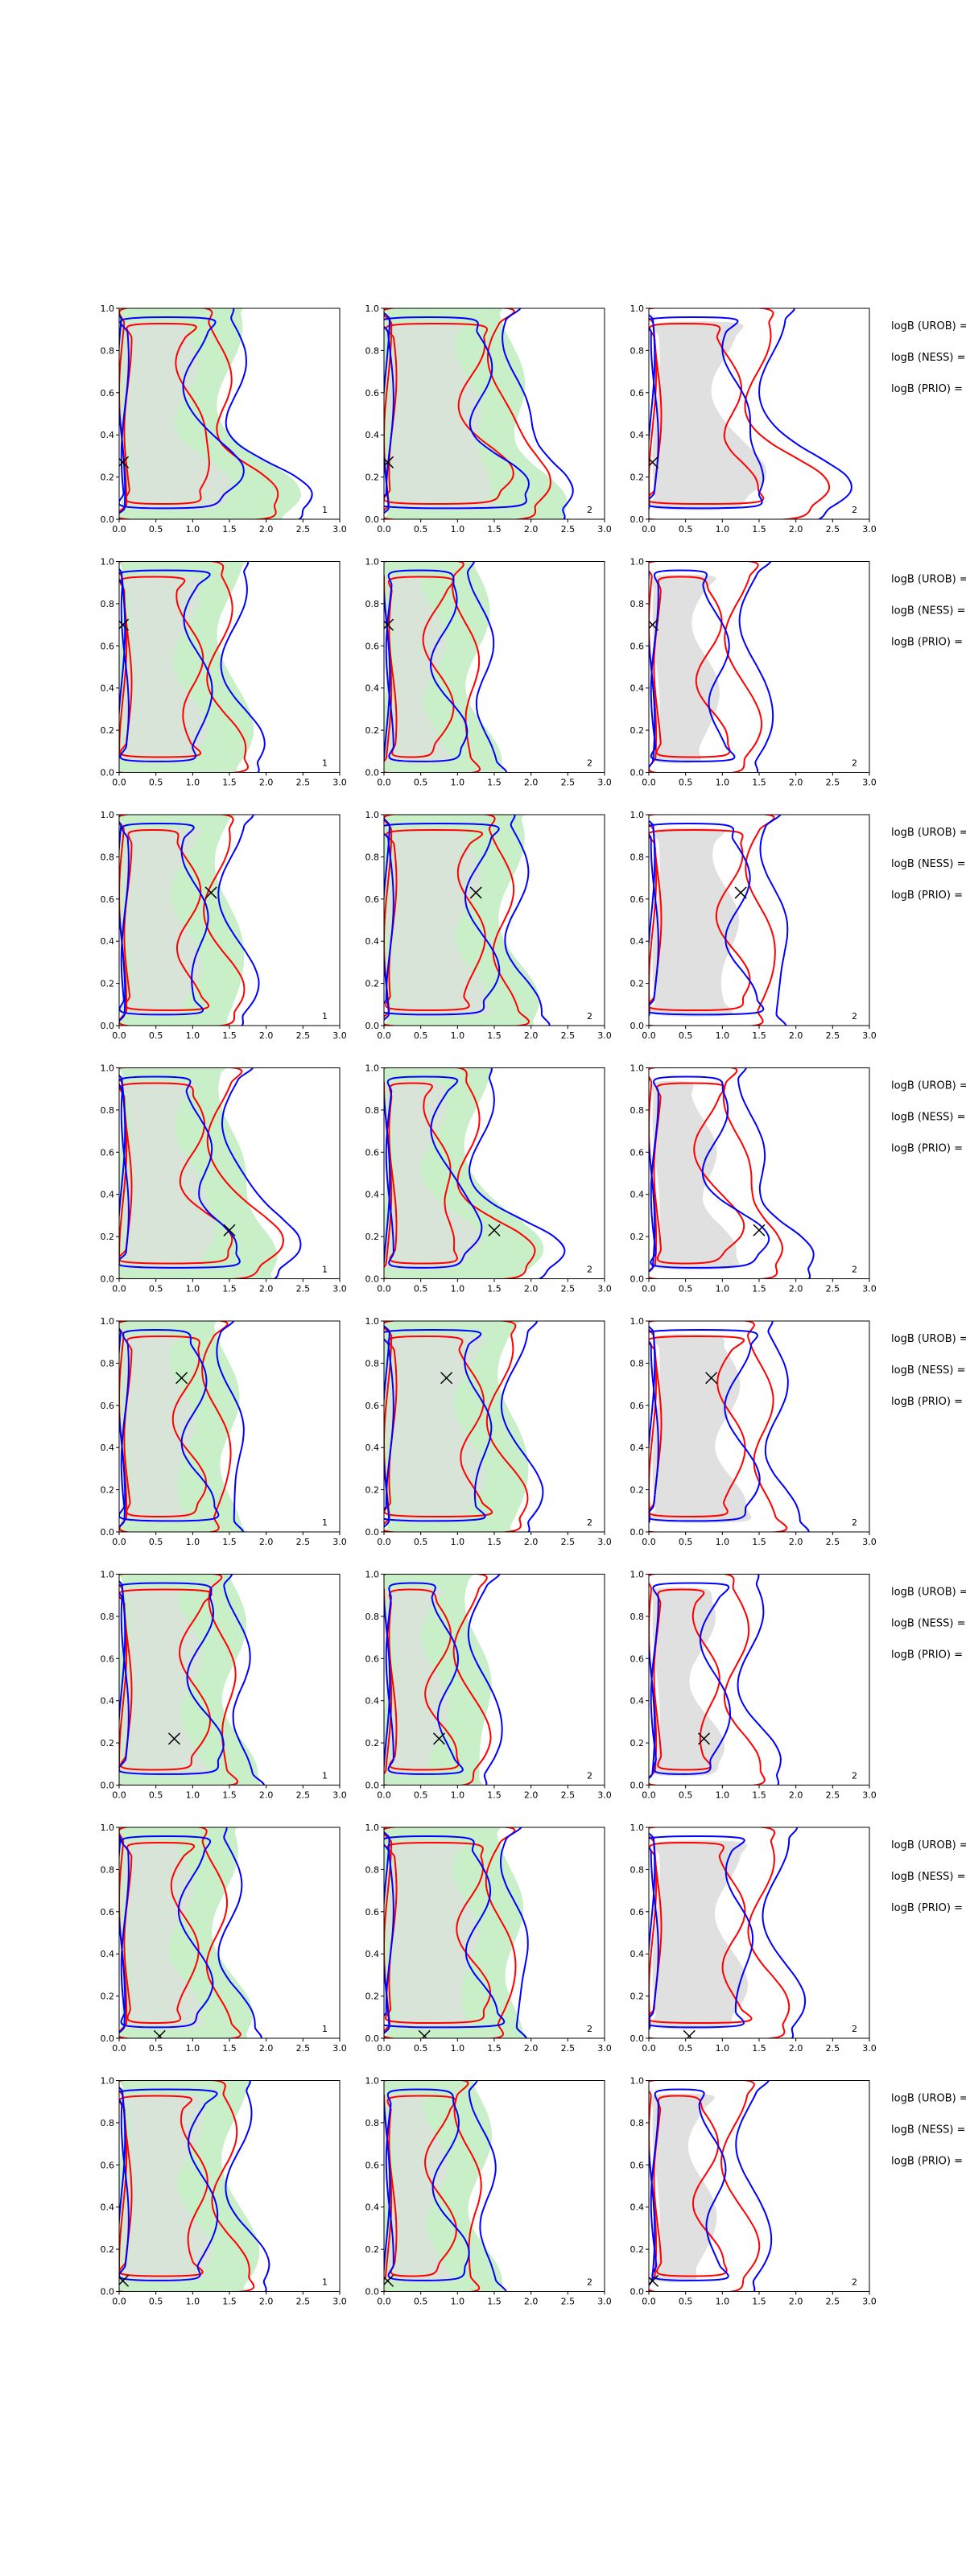 Image resolution: width=966 pixels, height=2576 pixels. I want to click on panel-r2-c3: 2 0.0 0.5 1.0 1.5 2.0 2.5 3.0 0.0 0.2 0.4 0.6 0.8 1.0, so click(753, 672).